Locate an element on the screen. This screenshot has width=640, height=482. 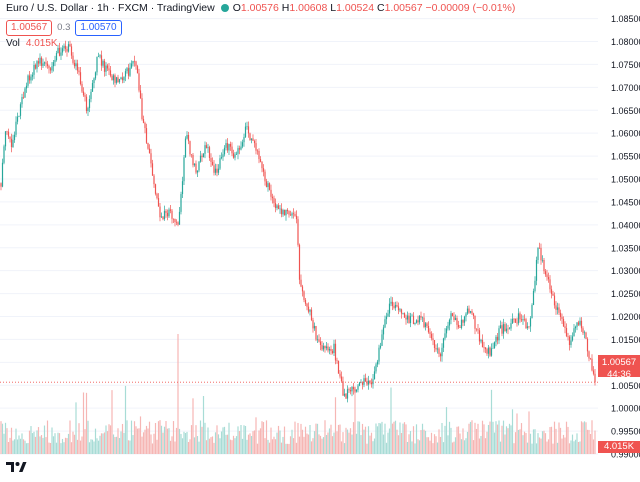
sell-price-button: 1.00567 is located at coordinates (29, 28).